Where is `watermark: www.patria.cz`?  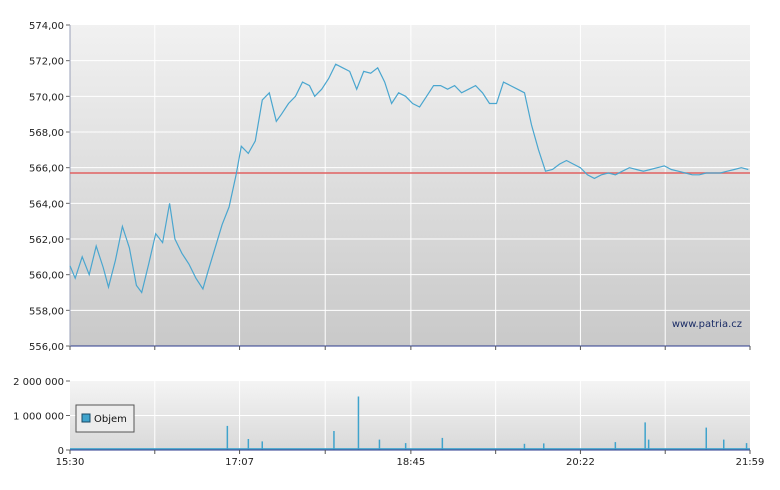
watermark: www.patria.cz is located at coordinates (707, 324).